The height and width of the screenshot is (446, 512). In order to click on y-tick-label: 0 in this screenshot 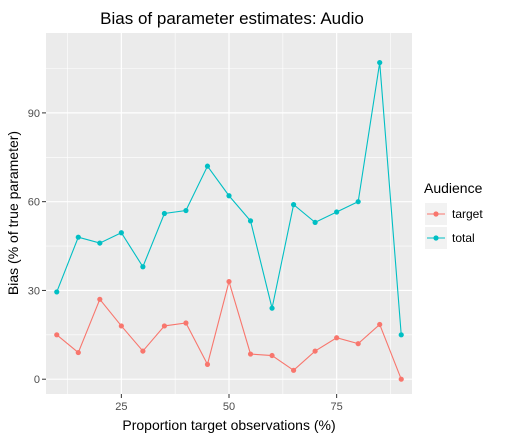, I will do `click(37, 380)`.